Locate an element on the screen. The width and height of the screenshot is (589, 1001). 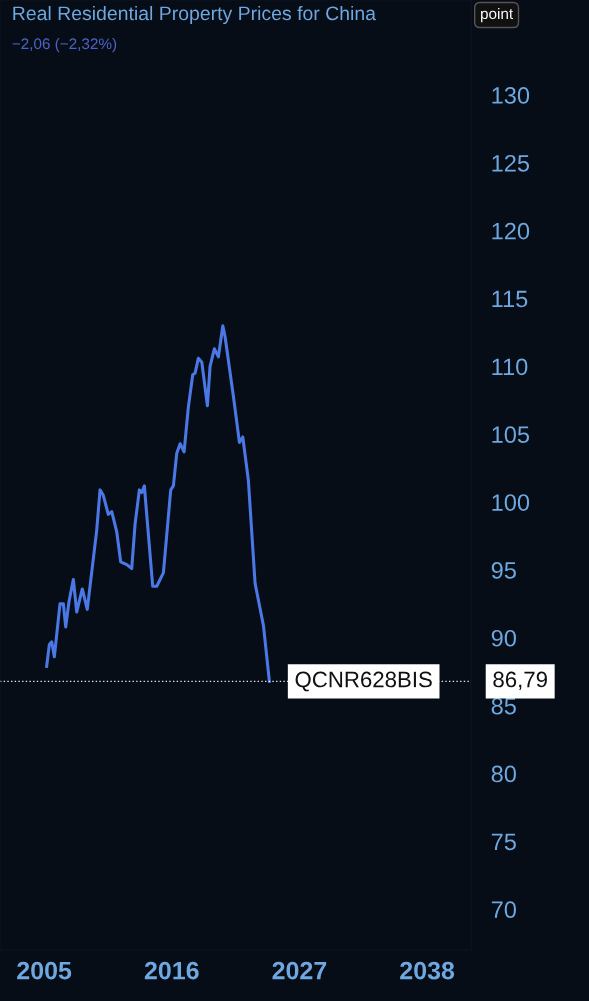
chart-title: Real Residential Property Prices for China is located at coordinates (194, 15).